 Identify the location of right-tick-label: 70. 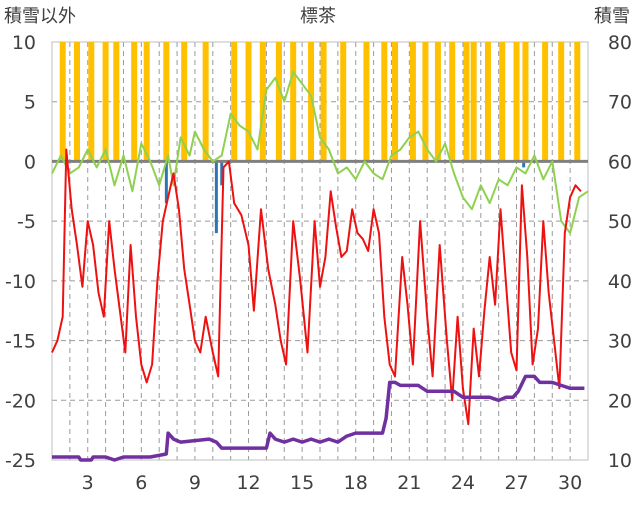
(620, 103).